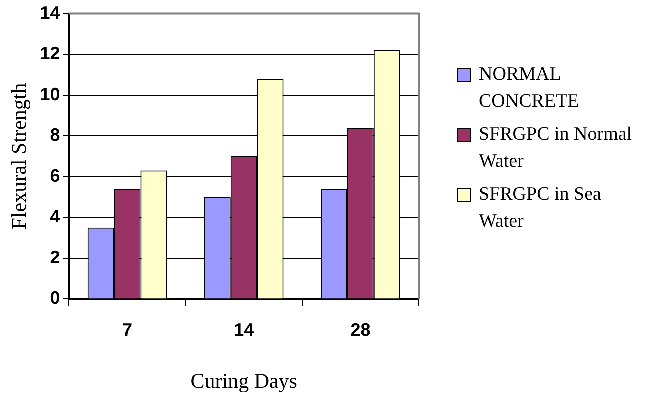 The height and width of the screenshot is (405, 649). I want to click on y-tick-label: 2, so click(55, 257).